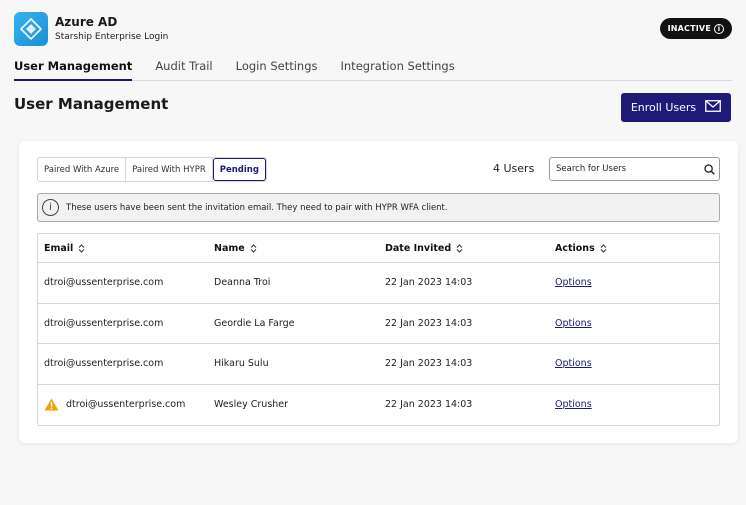  What do you see at coordinates (663, 107) in the screenshot?
I see `enroll-users-label: Enroll Users` at bounding box center [663, 107].